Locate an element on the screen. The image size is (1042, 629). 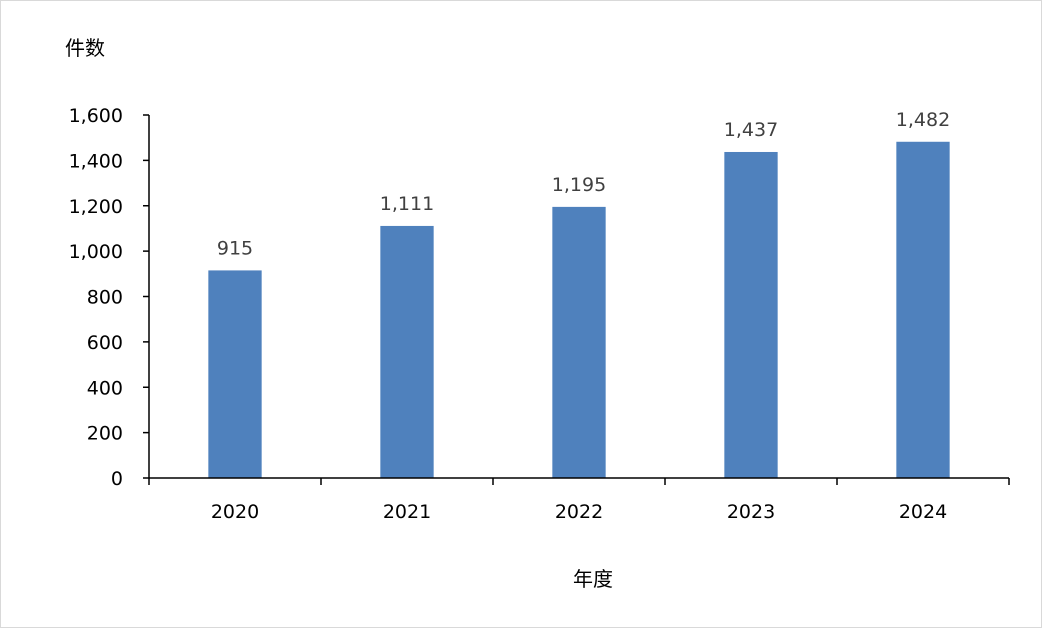
y-tick-label: 1,200 is located at coordinates (96, 207).